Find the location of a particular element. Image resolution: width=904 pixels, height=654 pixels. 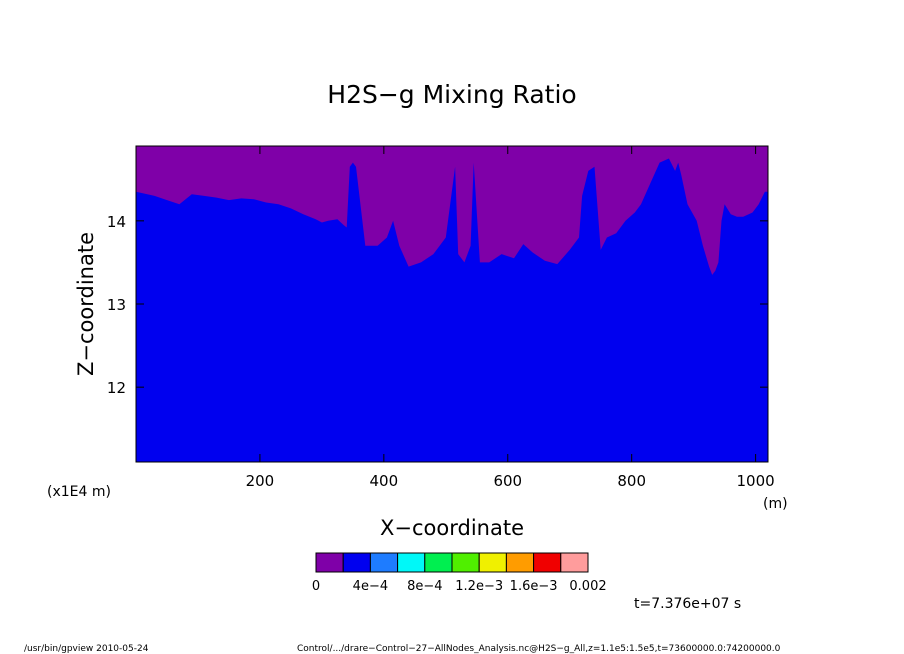

colorbar-labels: 0 4e−4 8e−4 1.2e−3 1.6e−3 0.002 is located at coordinates (459, 586).